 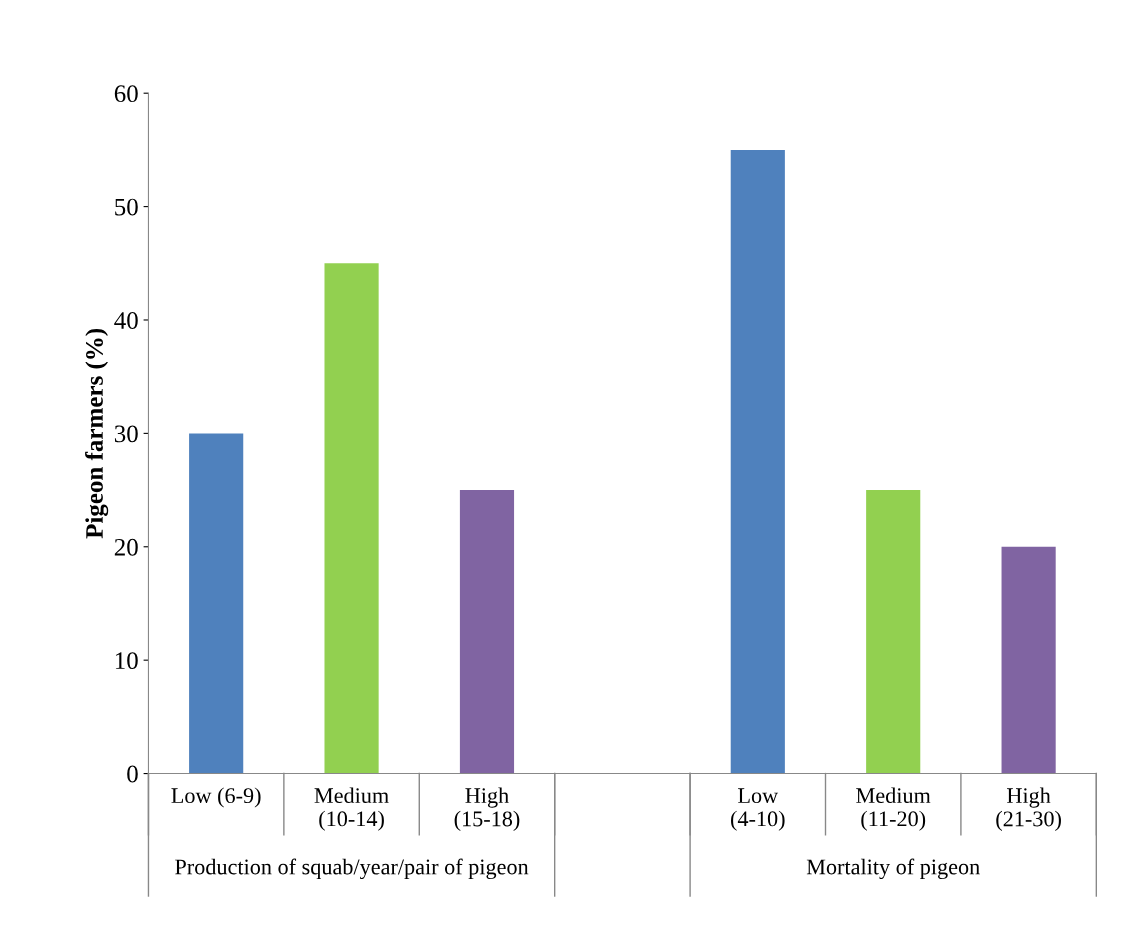 What do you see at coordinates (1028, 809) in the screenshot?
I see `x-tick-label: High (21-30)` at bounding box center [1028, 809].